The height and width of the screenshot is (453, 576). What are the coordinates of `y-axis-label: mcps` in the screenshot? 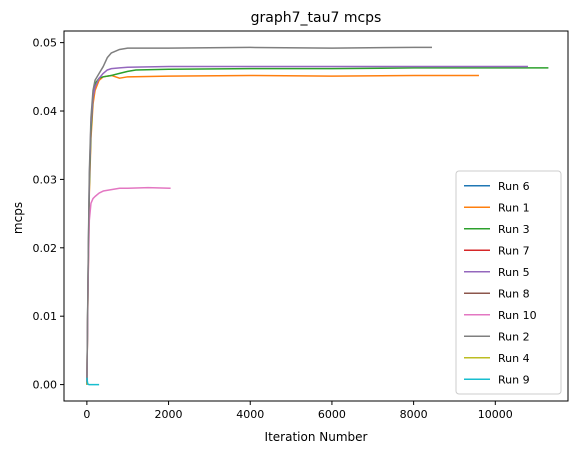 It's located at (18, 218).